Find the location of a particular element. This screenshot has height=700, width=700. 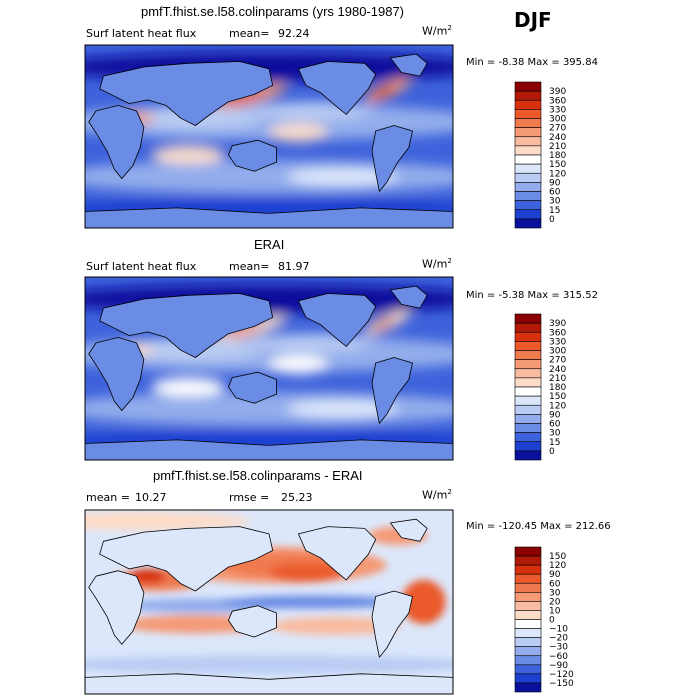

colorbar-tick-label: 15 is located at coordinates (554, 443).